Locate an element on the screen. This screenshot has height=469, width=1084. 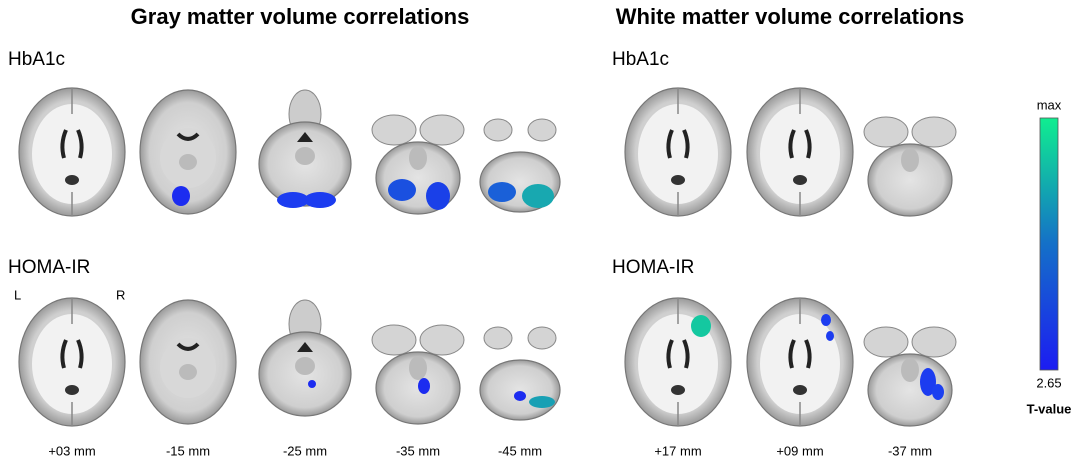
slice-label: -45 mm is located at coordinates (520, 450).